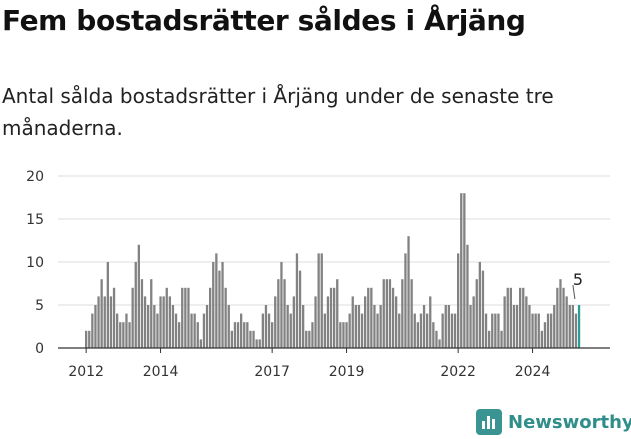  I want to click on newsworthy-brand: Newsworthy, so click(553, 422).